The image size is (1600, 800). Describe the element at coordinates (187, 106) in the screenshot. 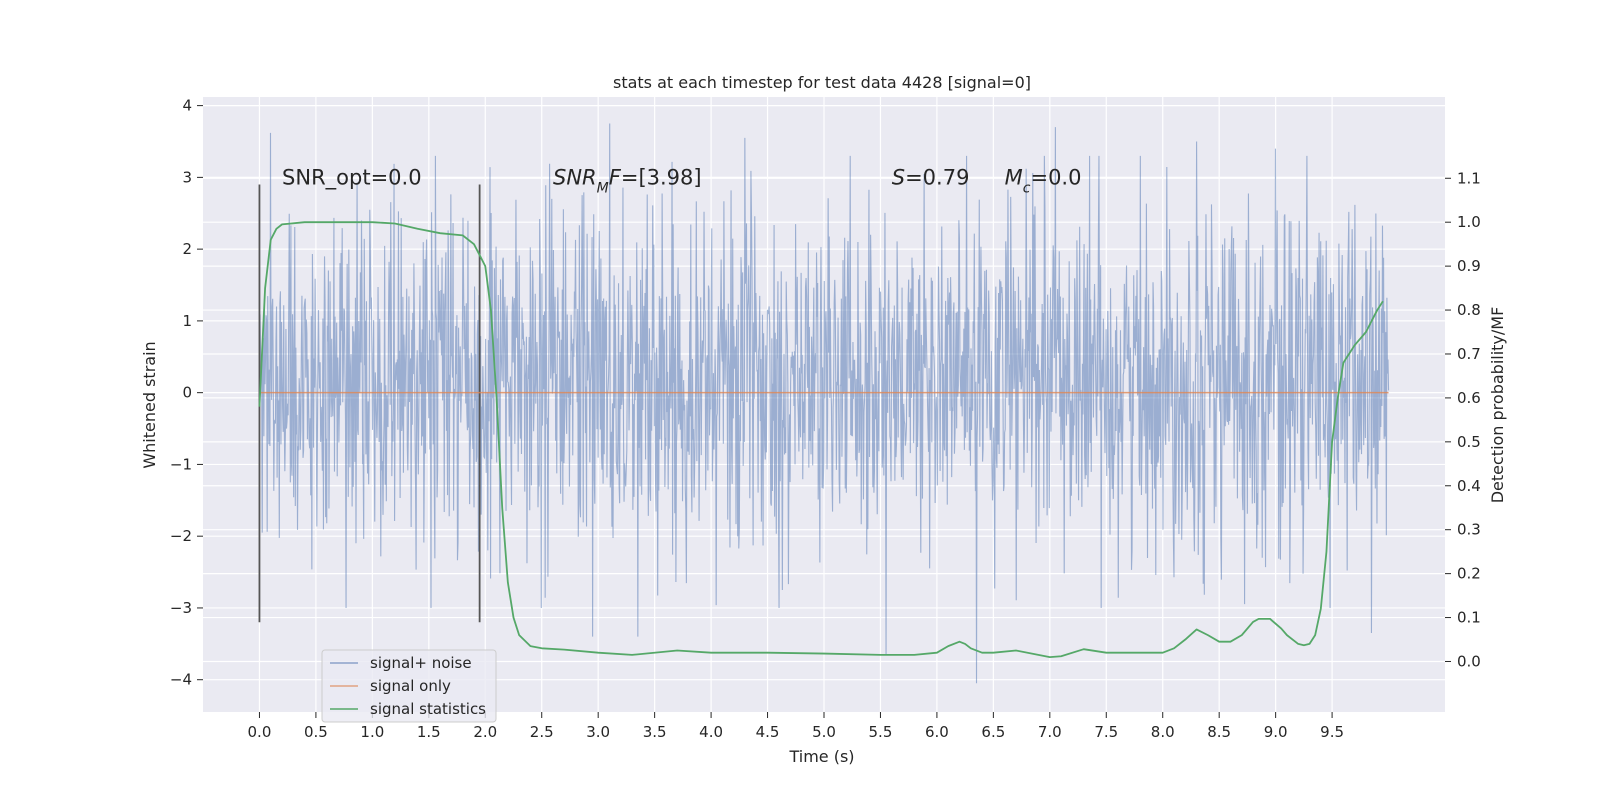

I see `y-tick-label: 4` at that location.